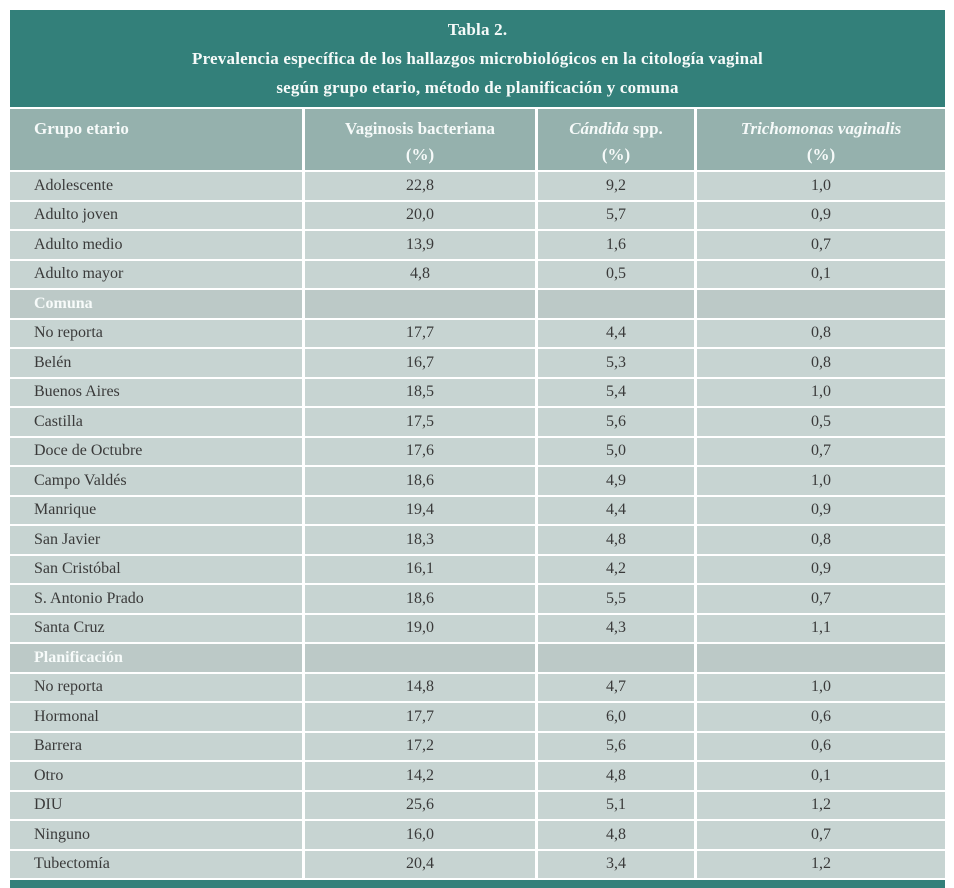 The height and width of the screenshot is (888, 954). I want to click on table-row: Tubectomía 20,4 3,4 1,2, so click(477, 864).